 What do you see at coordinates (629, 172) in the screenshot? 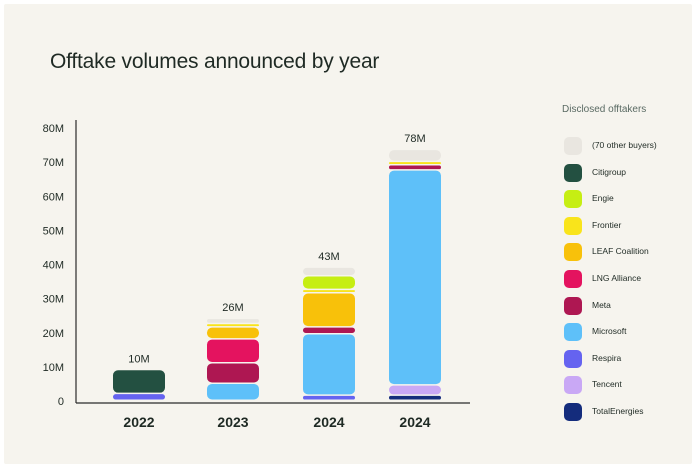
I see `legend-item: Citigroup` at bounding box center [629, 172].